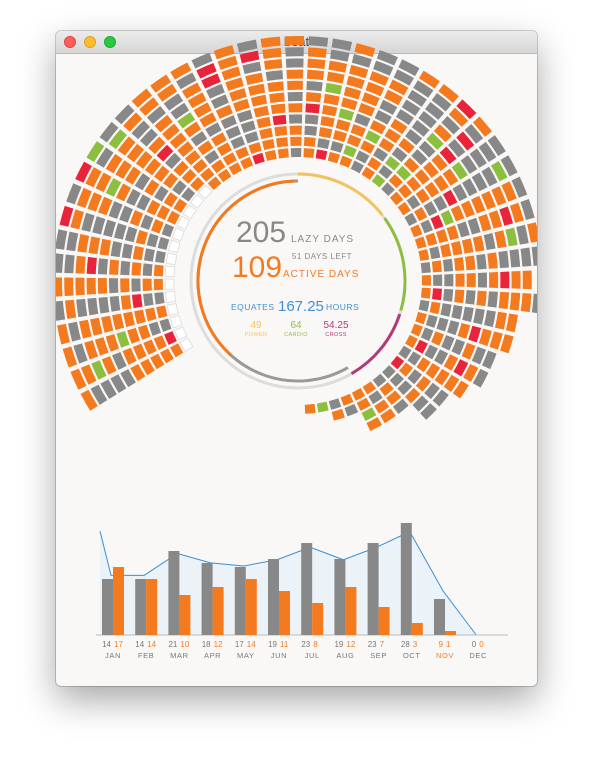 The height and width of the screenshot is (766, 593). What do you see at coordinates (417, 629) in the screenshot?
I see `bar-active-oct` at bounding box center [417, 629].